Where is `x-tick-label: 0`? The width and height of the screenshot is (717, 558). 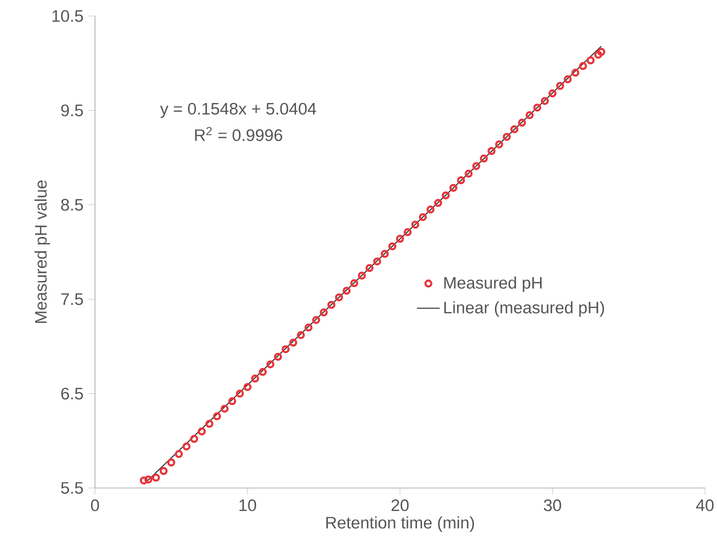
x-tick-label: 0 is located at coordinates (95, 505).